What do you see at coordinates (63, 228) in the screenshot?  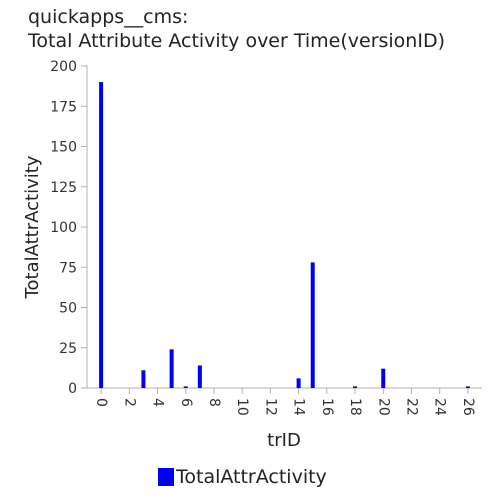 I see `y-tick-label: 100` at bounding box center [63, 228].